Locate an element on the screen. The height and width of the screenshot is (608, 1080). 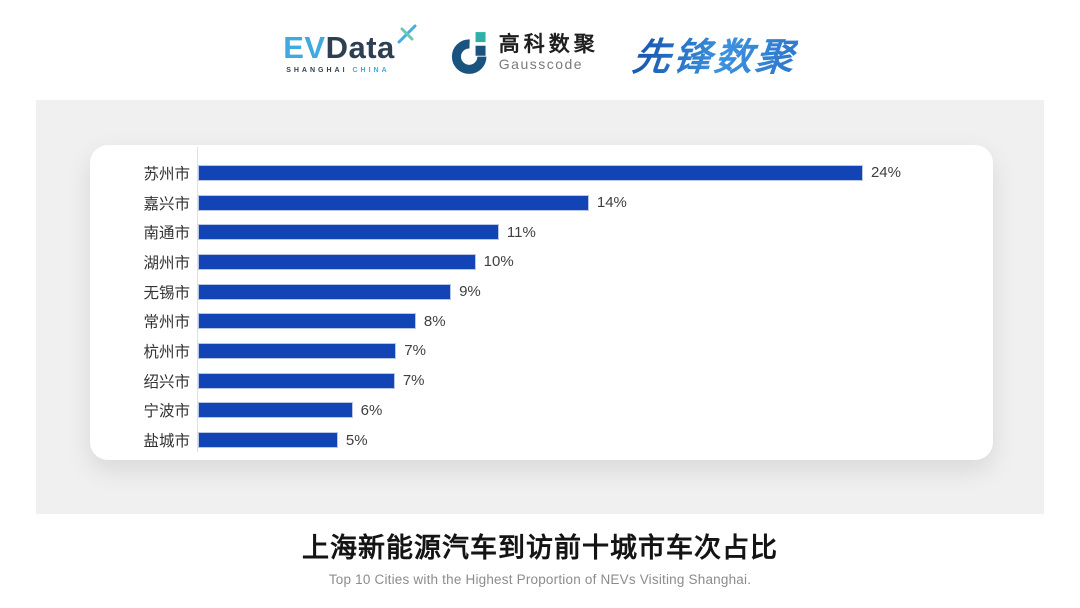
gausscode-logo: 高科数聚 Gausscode is located at coordinates (525, 53).